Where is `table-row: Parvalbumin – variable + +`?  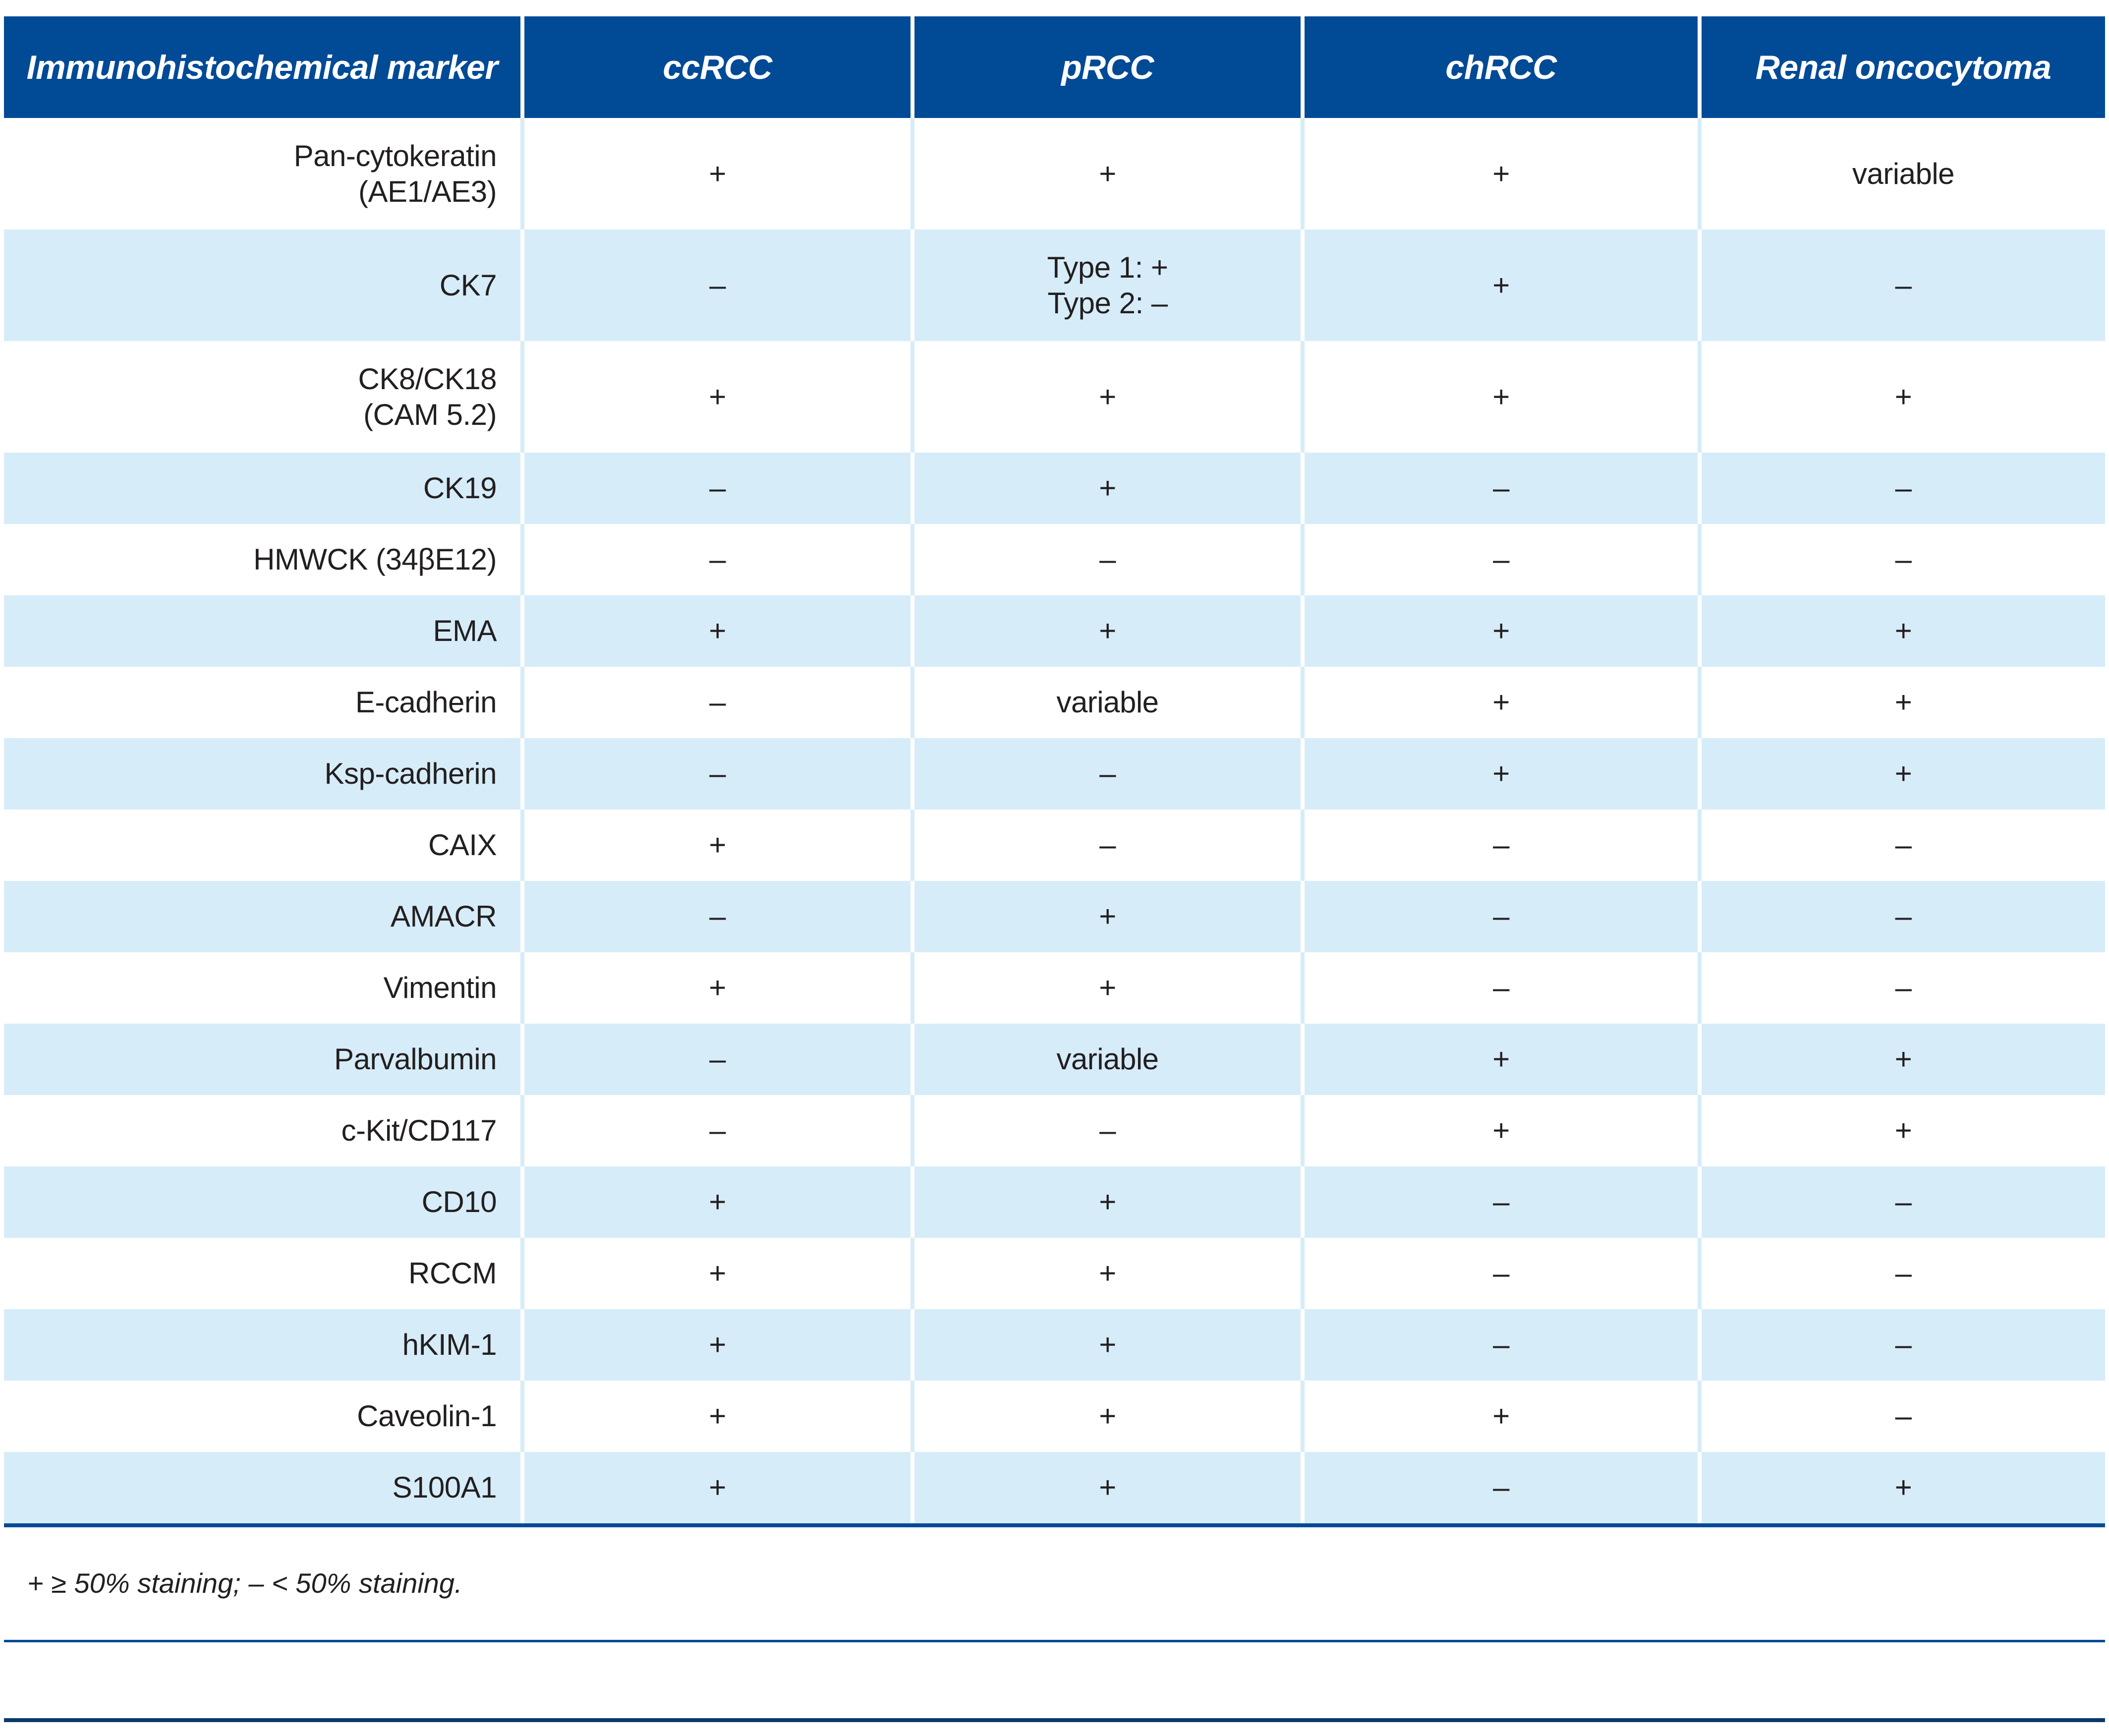
table-row: Parvalbumin – variable + + is located at coordinates (1054, 1059).